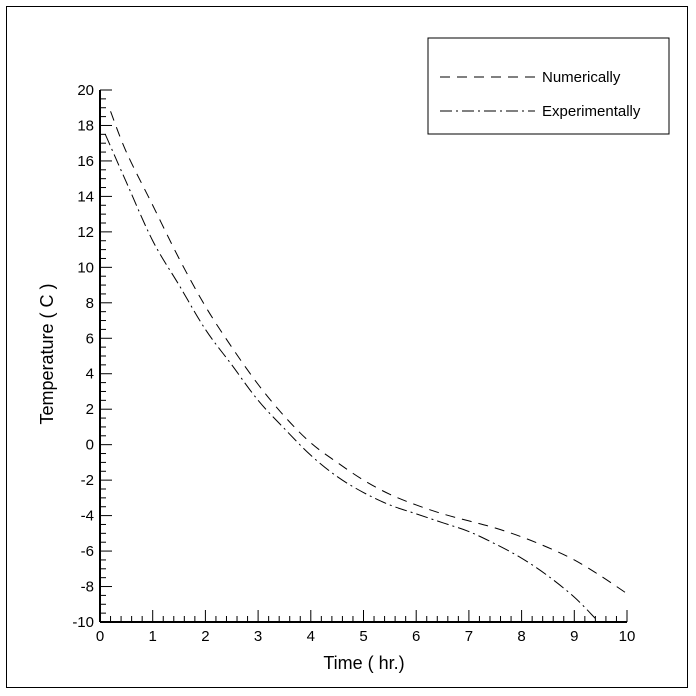 This screenshot has width=696, height=696. I want to click on y-tick-label: 12, so click(85, 232).